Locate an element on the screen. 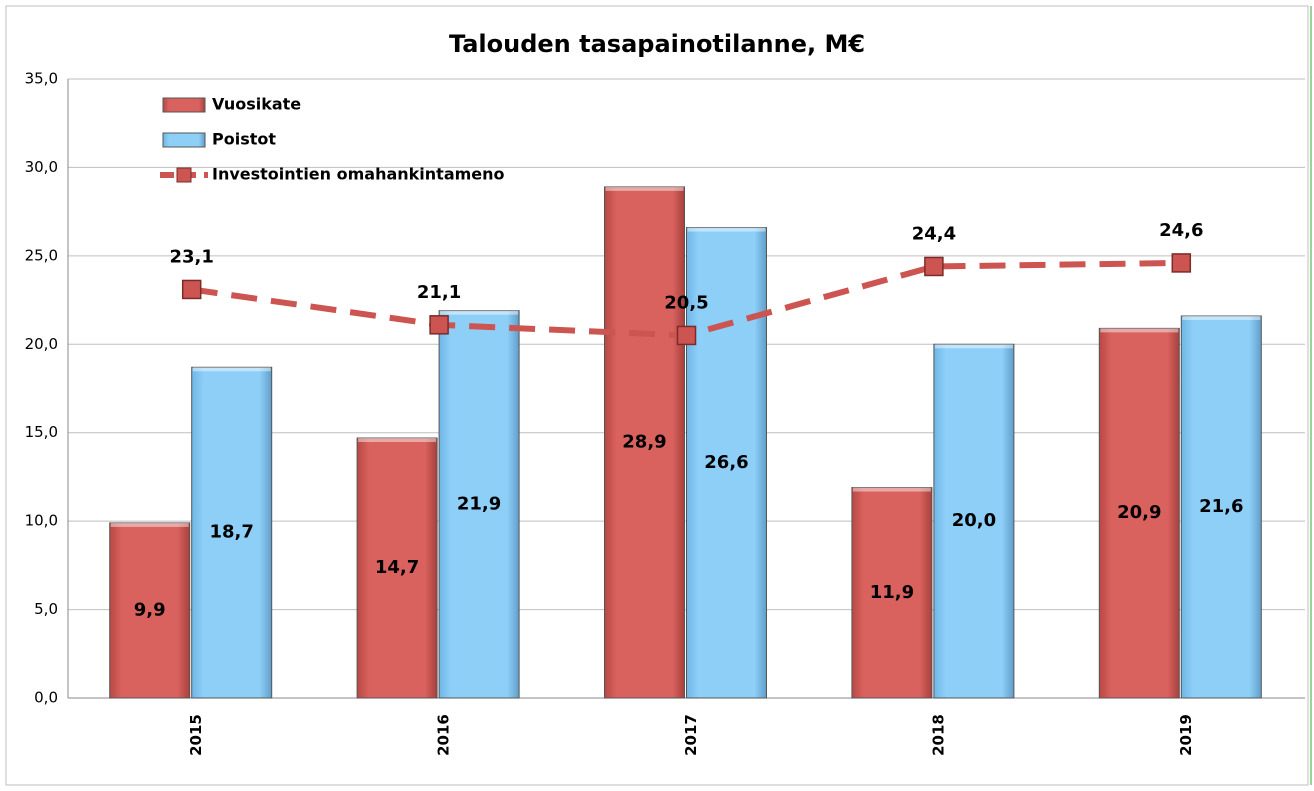 The image size is (1314, 791). data-label: 21,1 is located at coordinates (439, 292).